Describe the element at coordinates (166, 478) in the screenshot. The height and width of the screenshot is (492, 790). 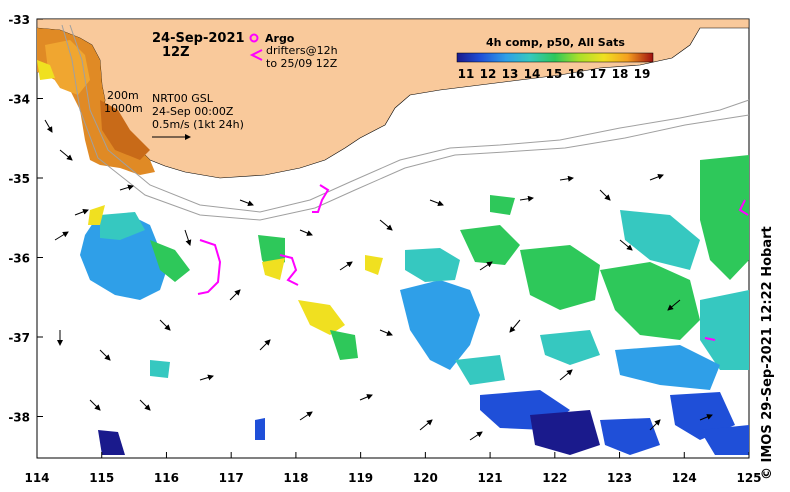
I see `x-tick-label: 116` at that location.